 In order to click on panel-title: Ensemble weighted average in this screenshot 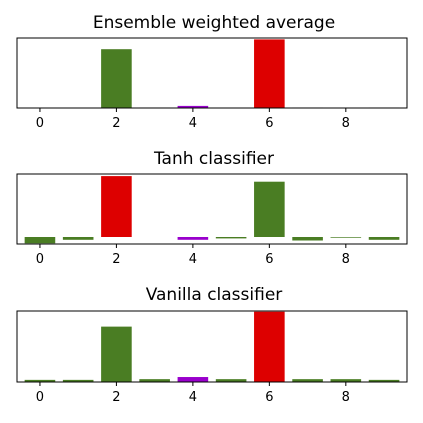, I will do `click(214, 23)`.